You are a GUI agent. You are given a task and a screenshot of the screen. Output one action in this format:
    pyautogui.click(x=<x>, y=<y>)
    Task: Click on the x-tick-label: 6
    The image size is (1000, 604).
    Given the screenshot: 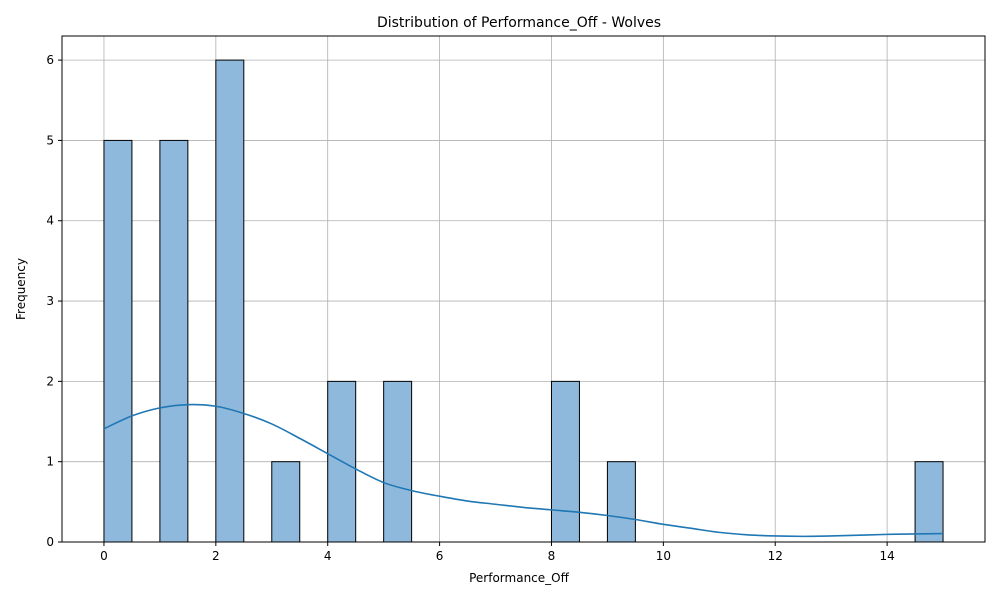 What is the action you would take?
    pyautogui.click(x=440, y=556)
    